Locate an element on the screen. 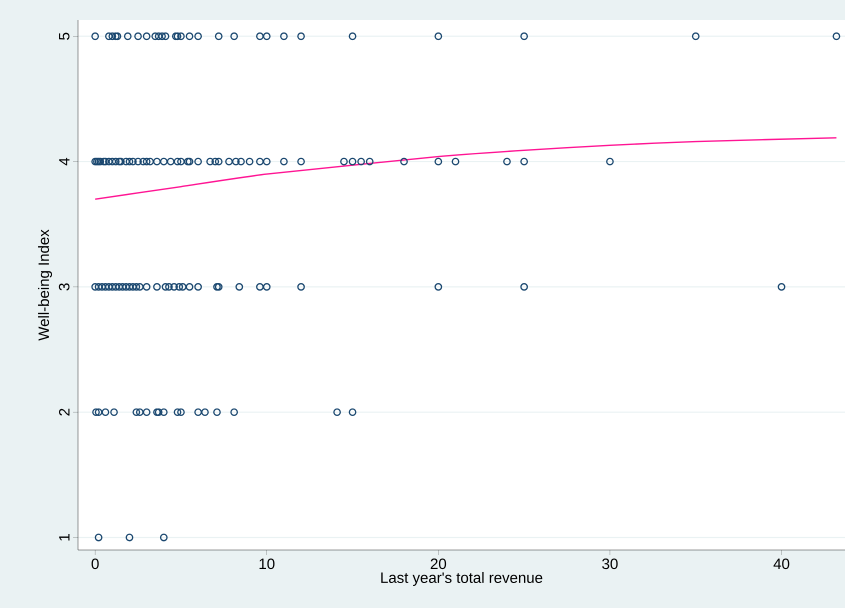  x-tick-label: 10 is located at coordinates (267, 564).